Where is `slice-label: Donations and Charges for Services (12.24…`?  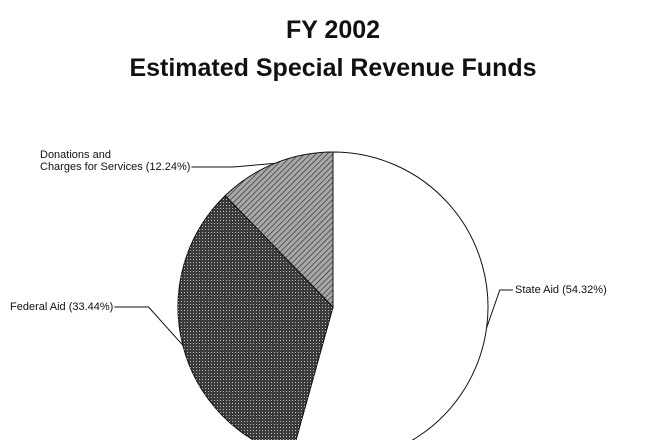
slice-label: Donations and Charges for Services (12.24… is located at coordinates (115, 161).